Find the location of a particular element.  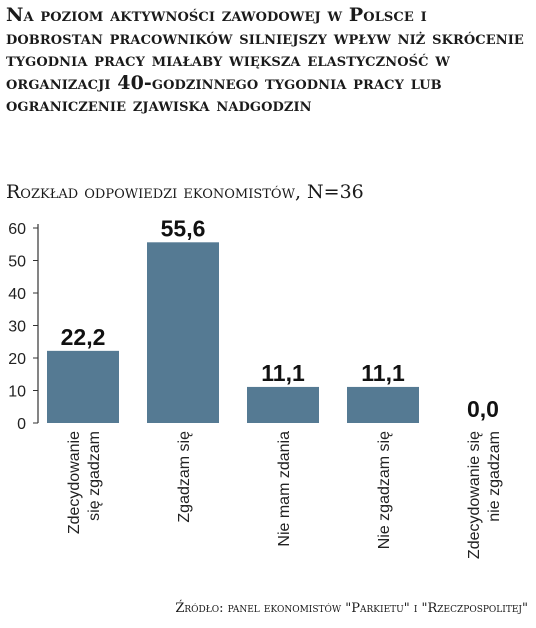

y-tick-label: 10 is located at coordinates (17, 392).